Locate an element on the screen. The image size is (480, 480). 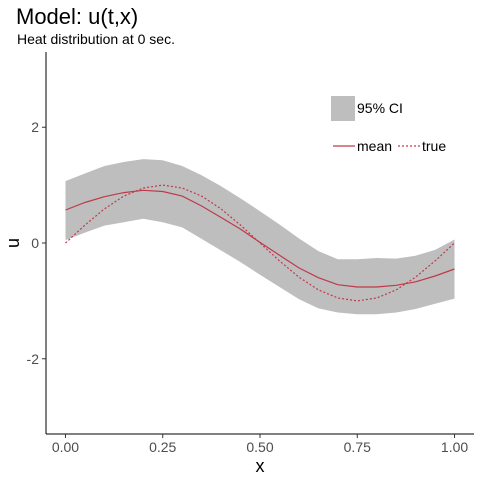
x-tick-label: 0.25 is located at coordinates (162, 447).